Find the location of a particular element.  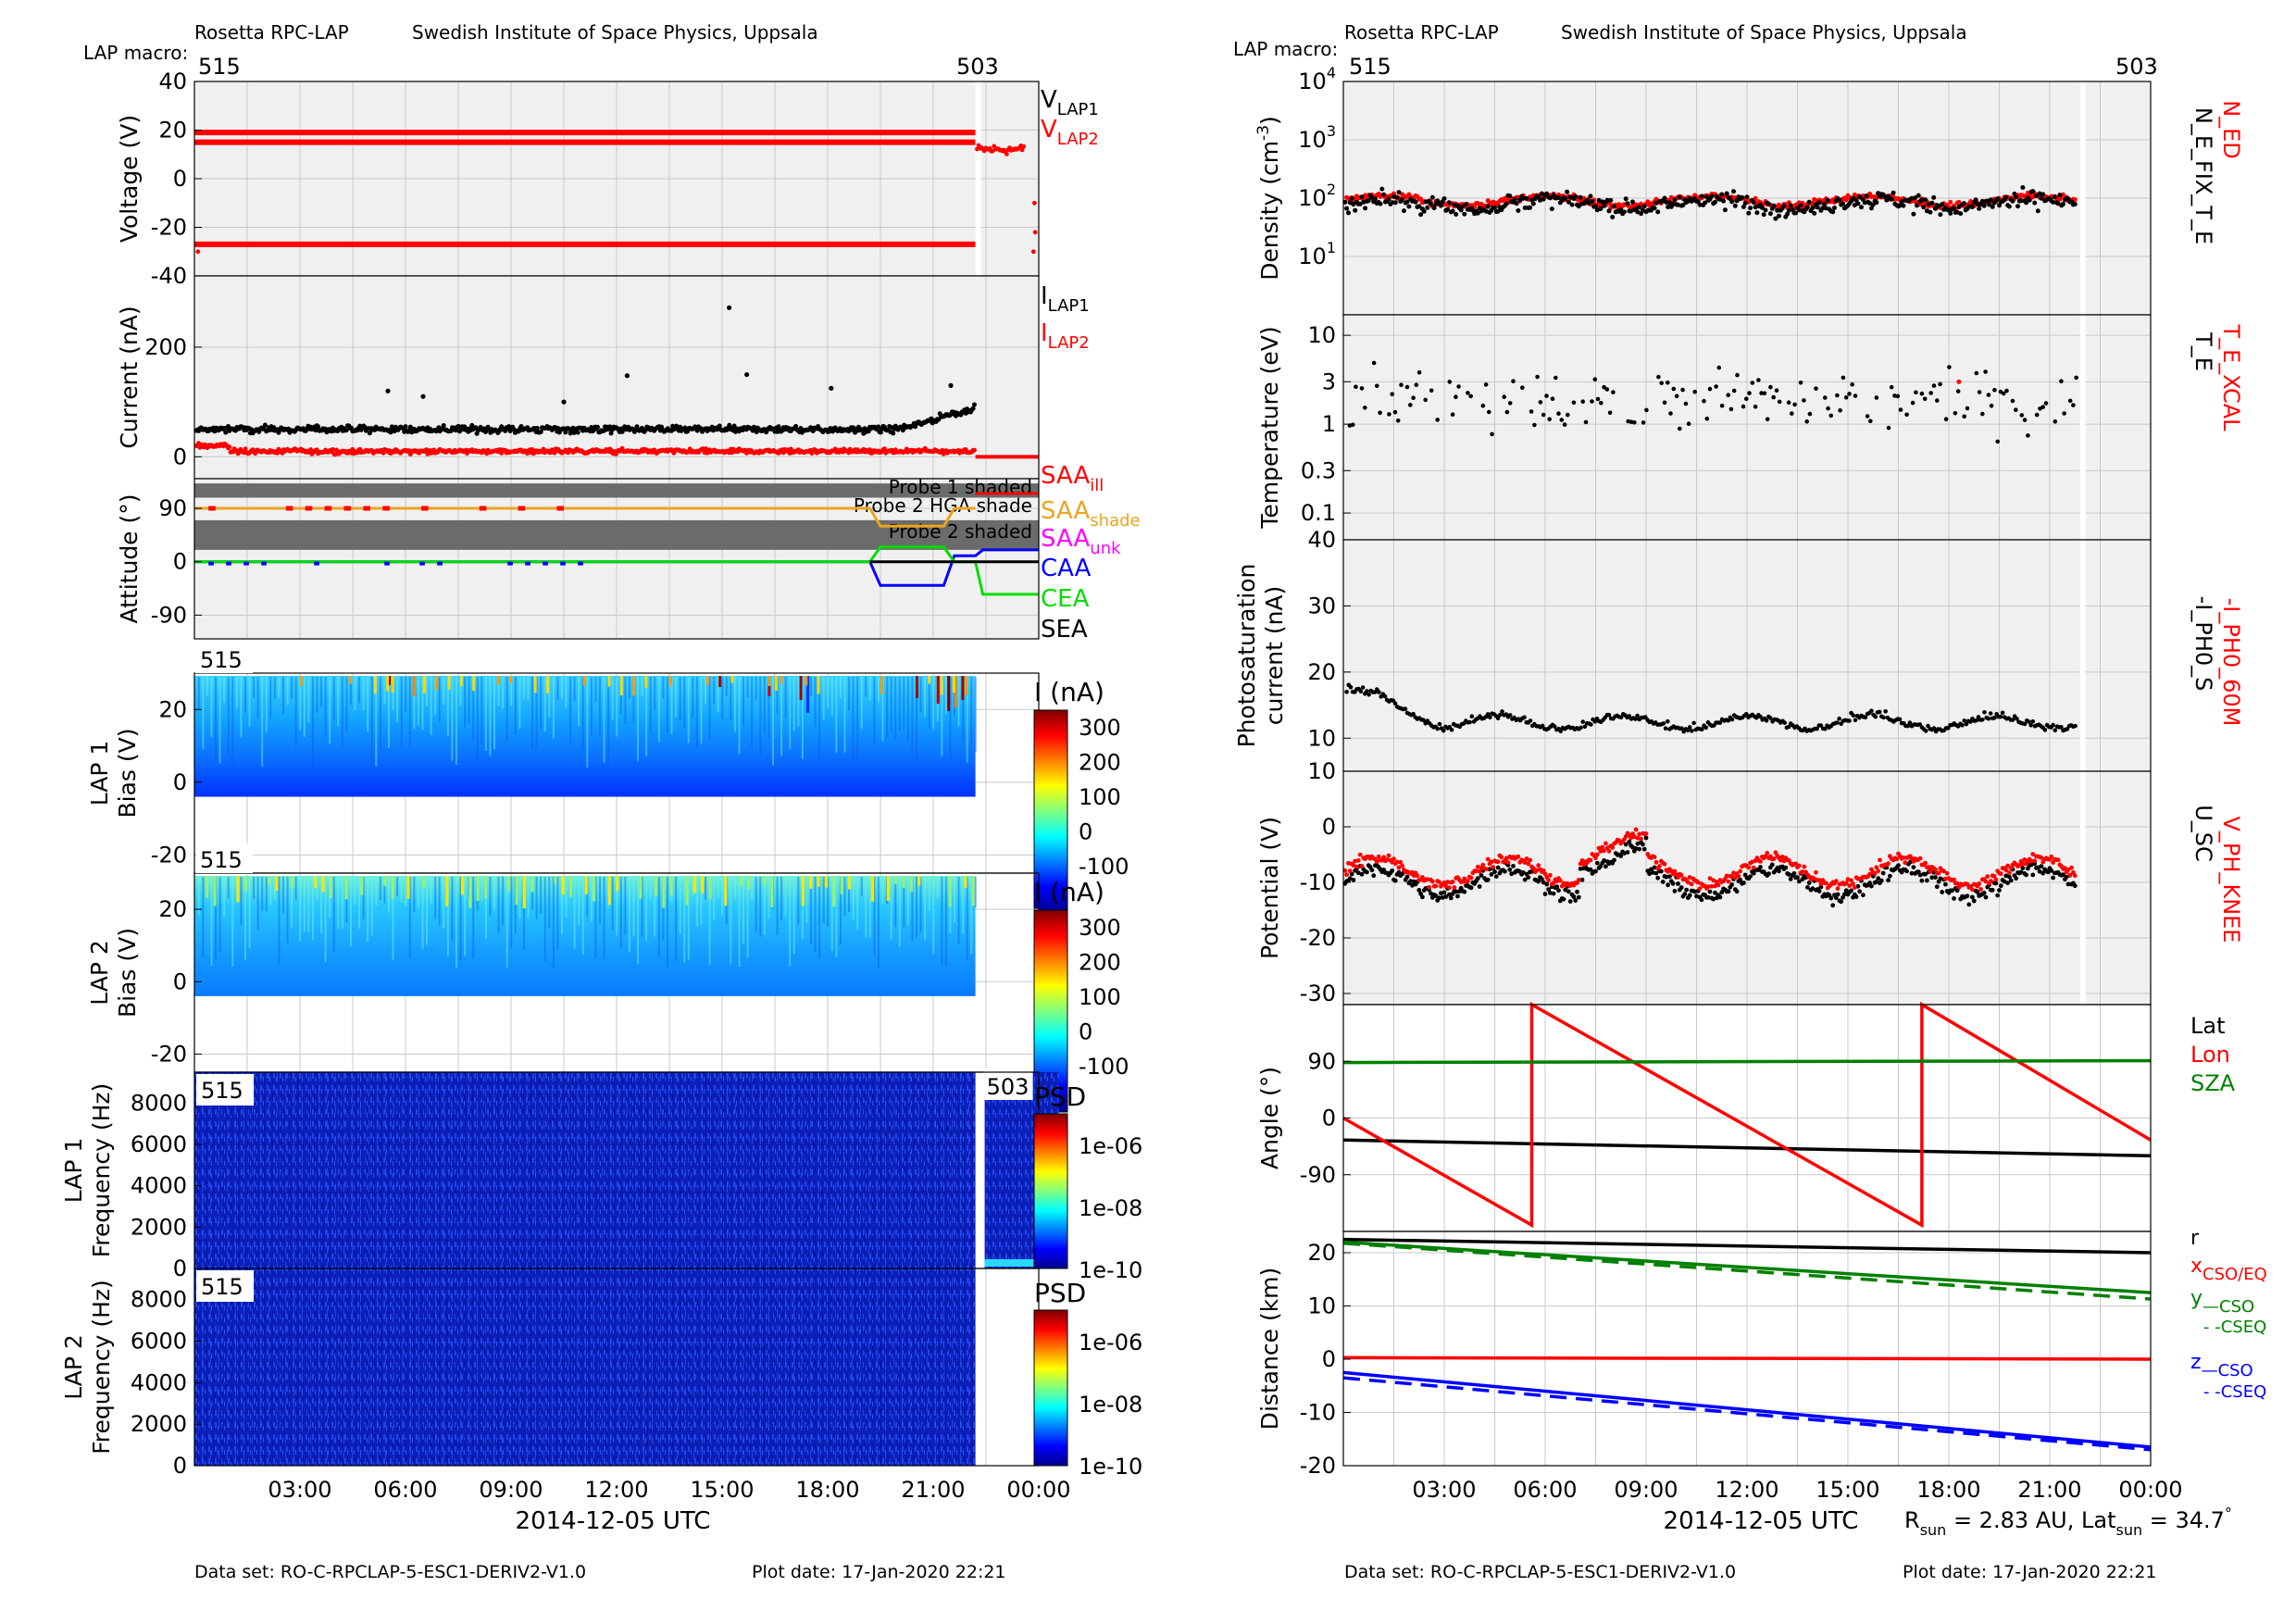

tick-label-x: 09:00 is located at coordinates (1646, 1490).